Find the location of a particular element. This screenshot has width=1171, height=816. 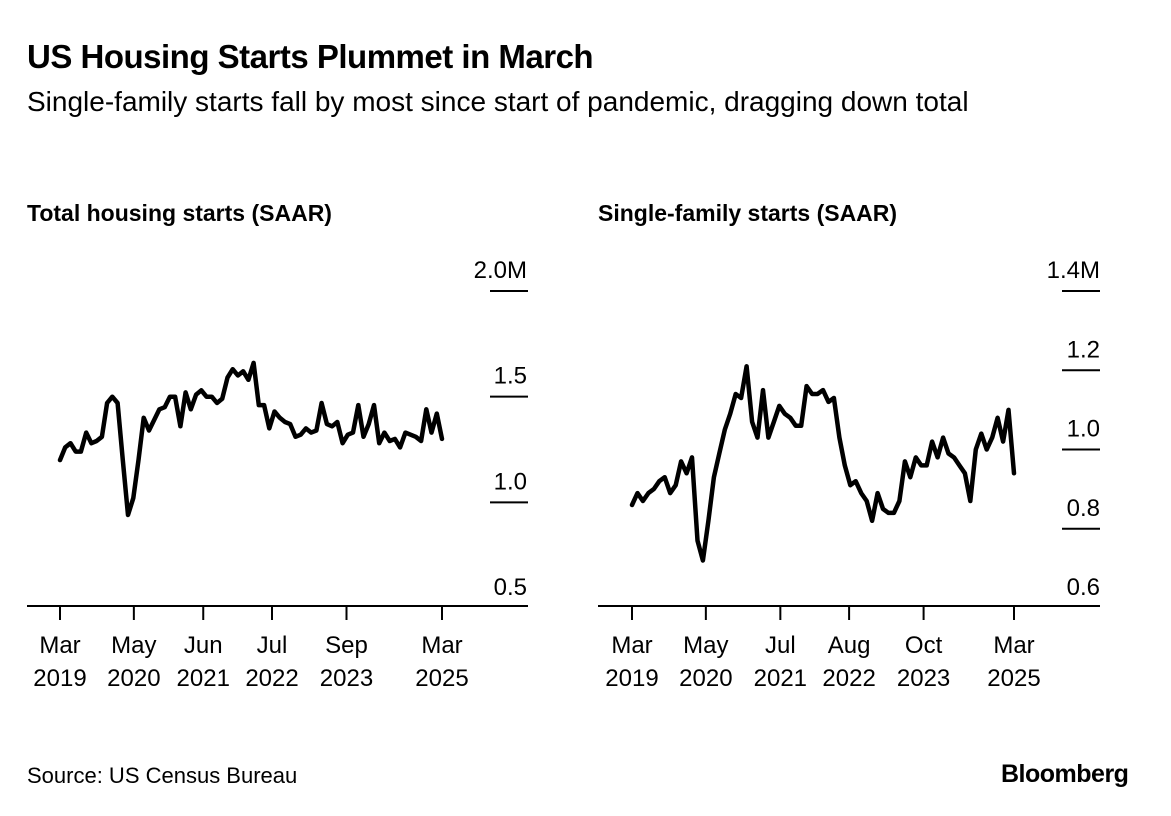

x-tick-label-month: Oct is located at coordinates (924, 645).